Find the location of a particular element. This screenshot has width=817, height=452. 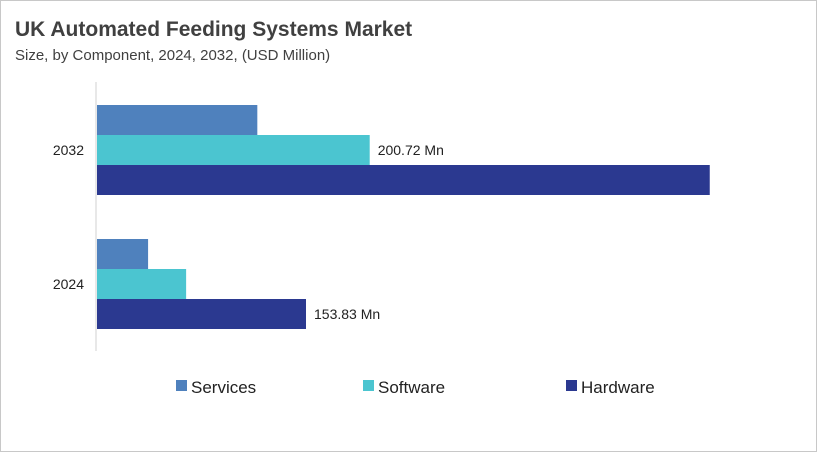

legend-swatch-software is located at coordinates (368, 385).